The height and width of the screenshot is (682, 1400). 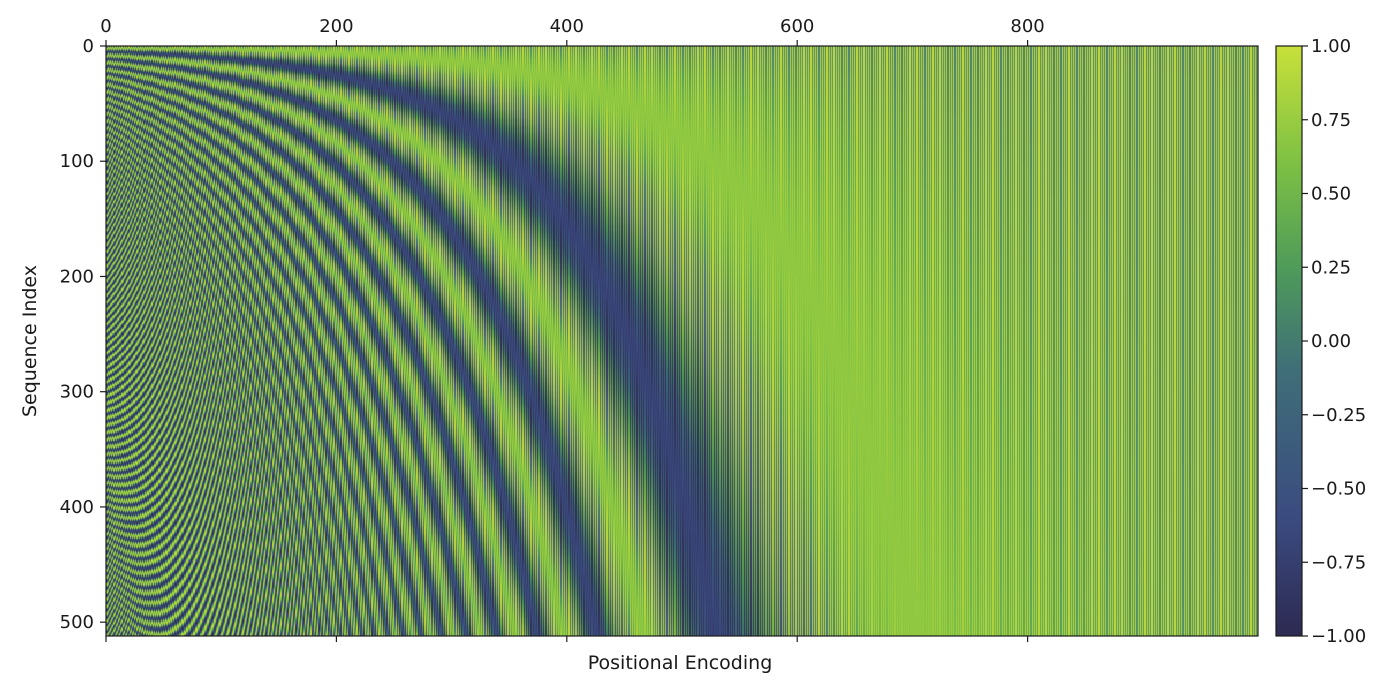 I want to click on y-axis: 0 100 200 300 400 500, so click(x=83, y=334).